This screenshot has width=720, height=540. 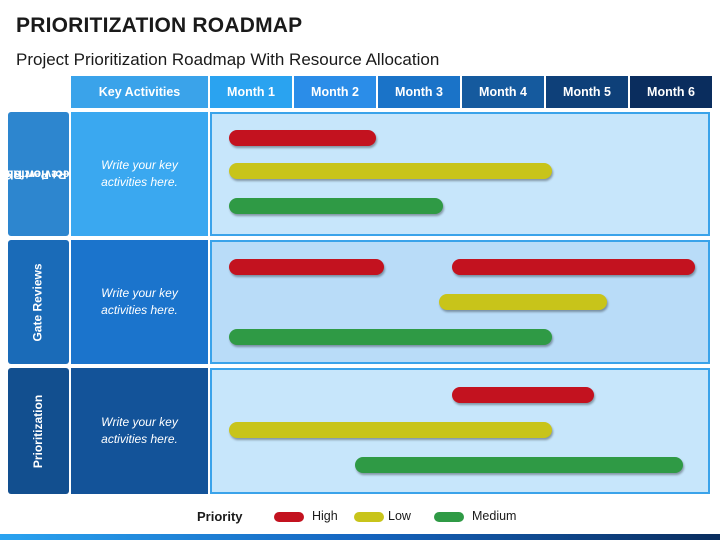 I want to click on row-label-gate-reviews: Gate Reviews, so click(x=38, y=302).